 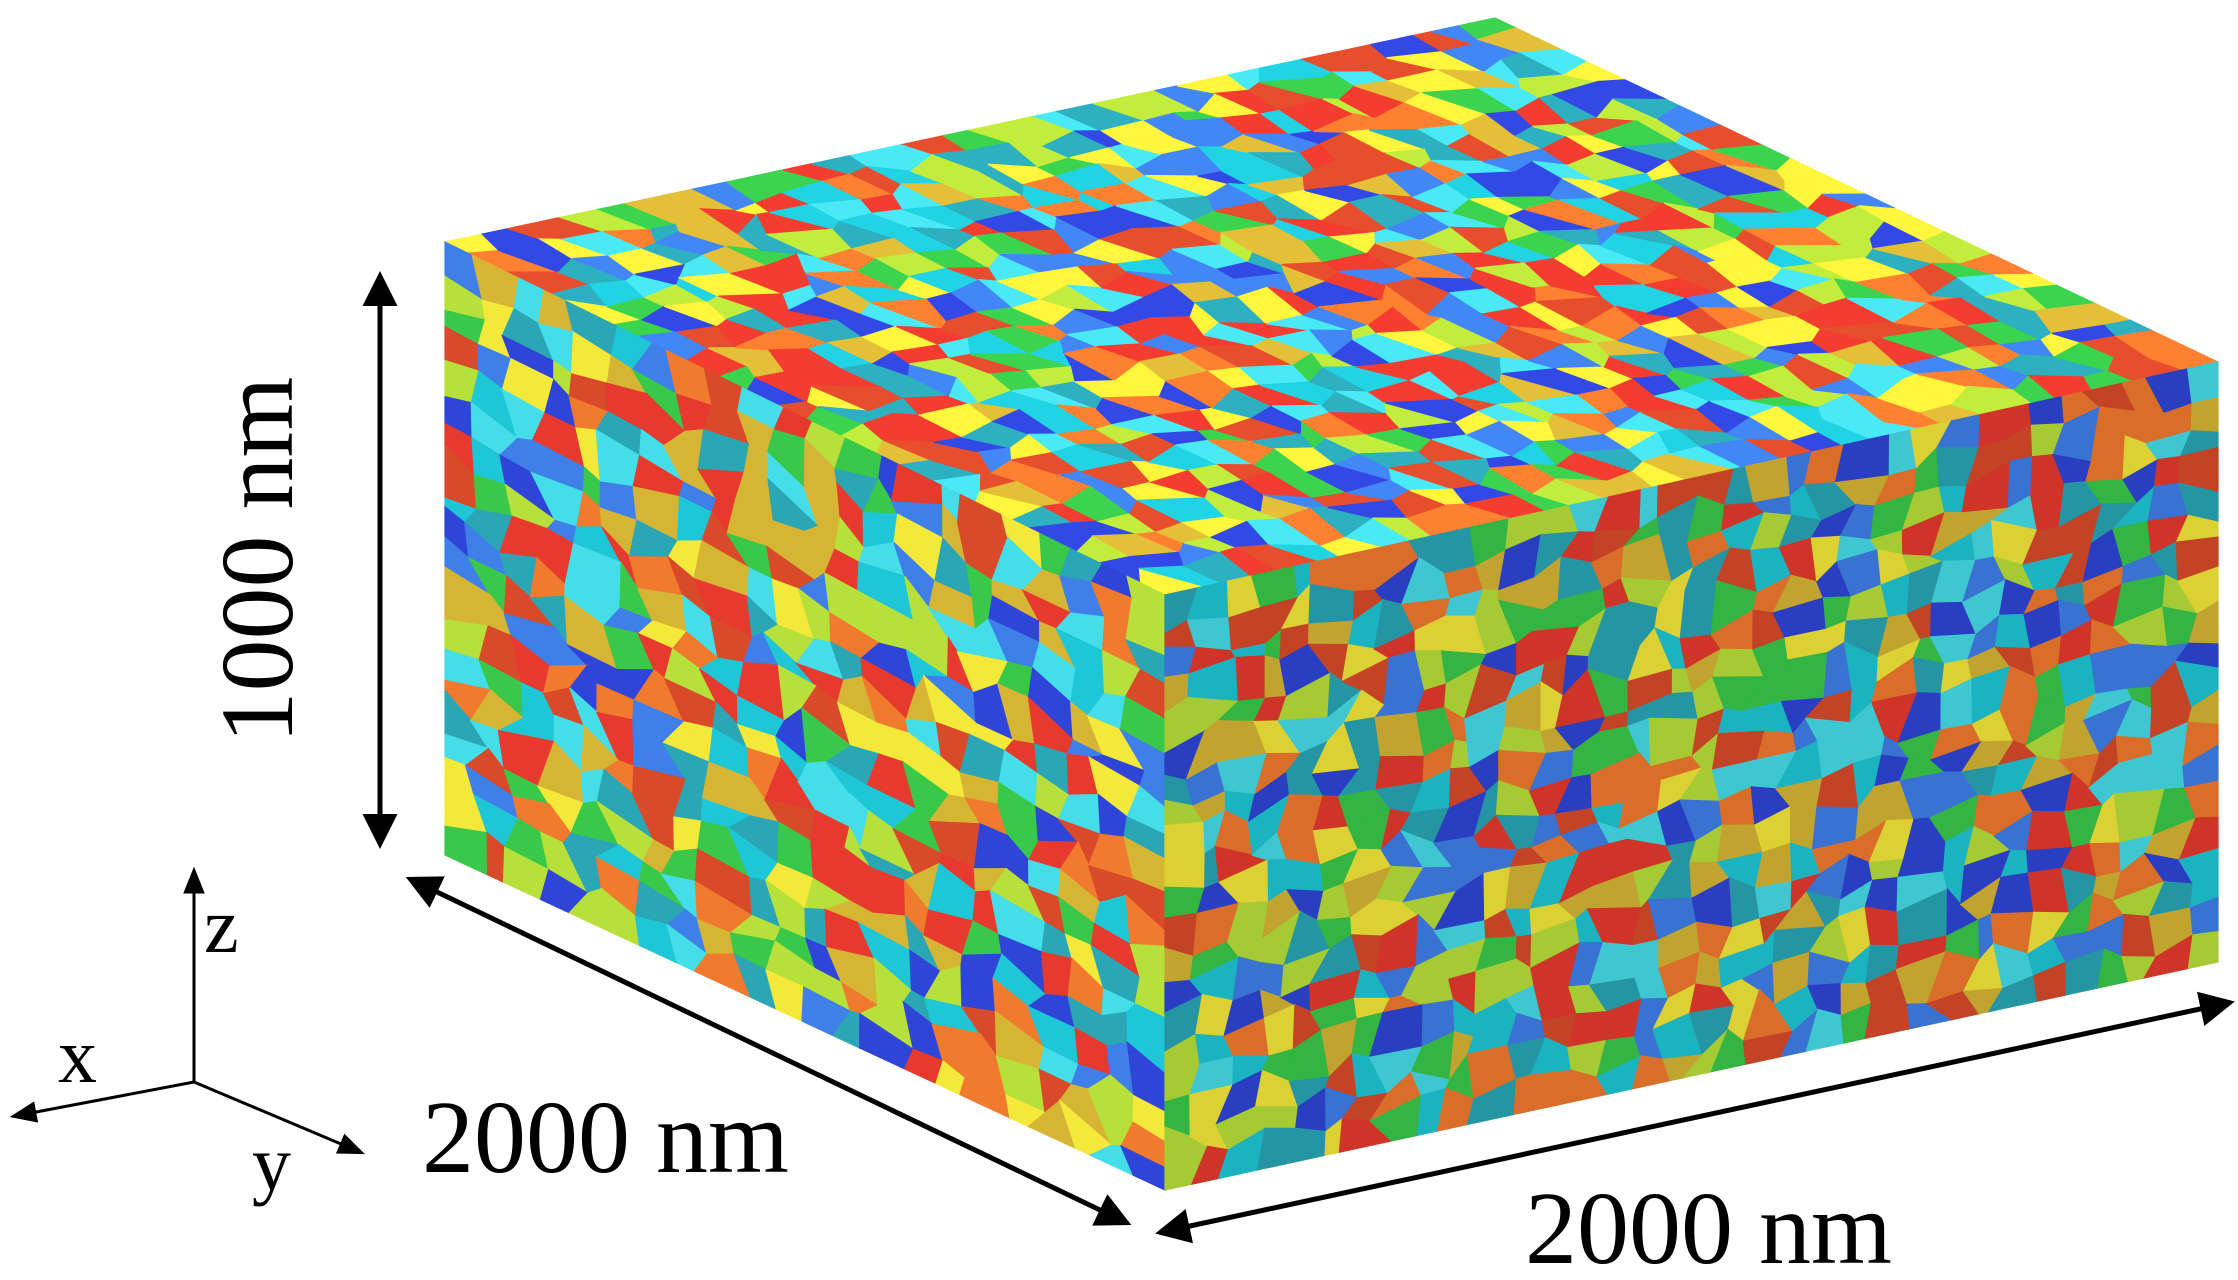 What do you see at coordinates (221, 925) in the screenshot?
I see `z-axis-label: z` at bounding box center [221, 925].